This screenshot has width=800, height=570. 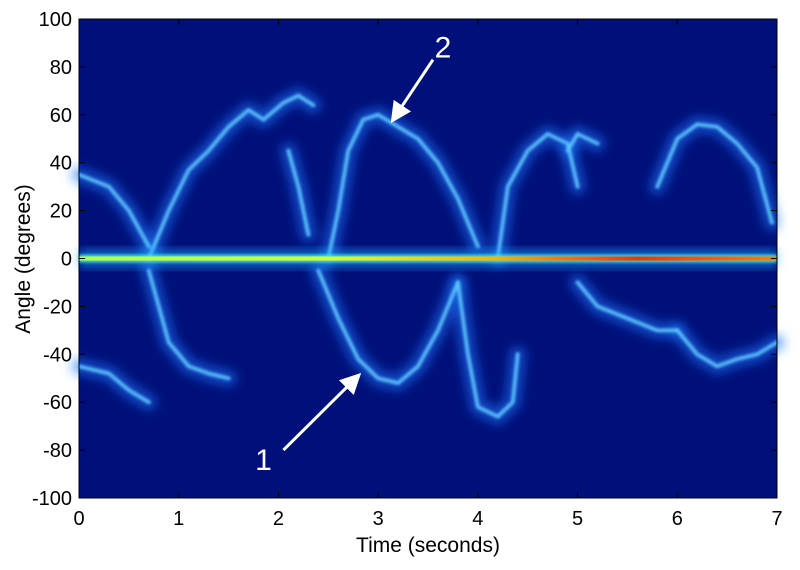 I want to click on y-tick-label: 80, so click(x=61, y=68).